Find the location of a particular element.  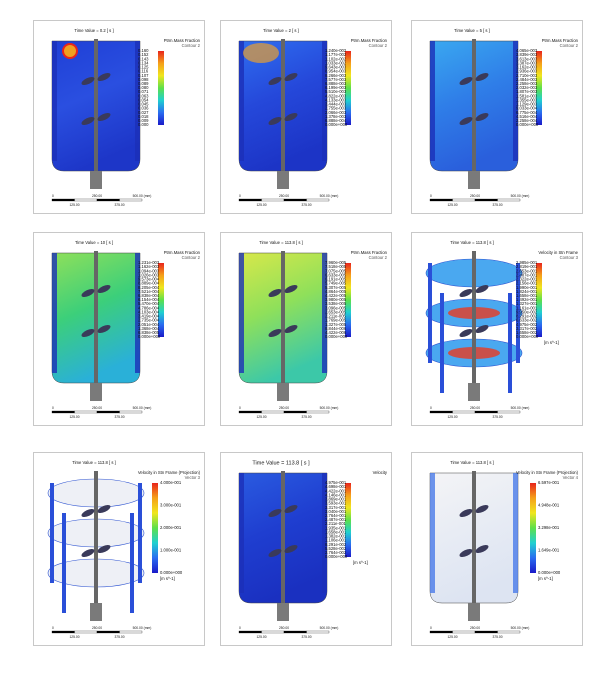

colorbar-label: 5.528e-002 is located at coordinates (336, 548).